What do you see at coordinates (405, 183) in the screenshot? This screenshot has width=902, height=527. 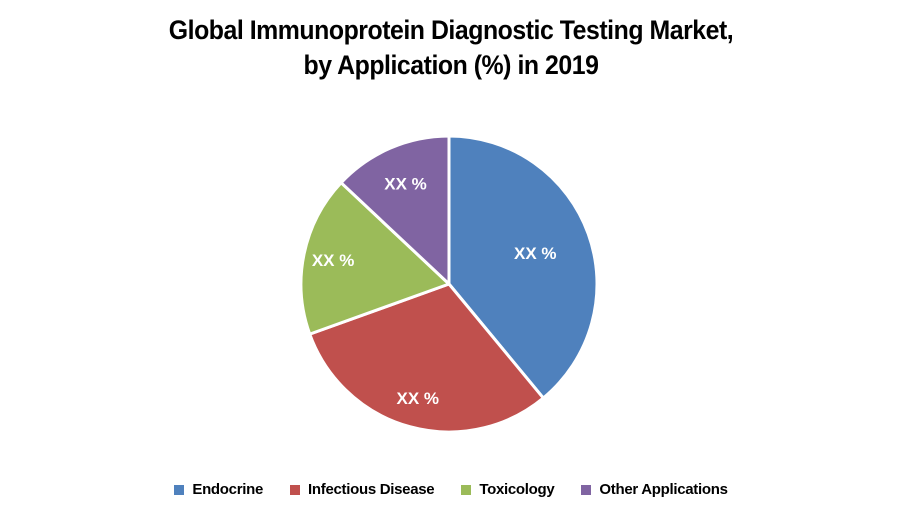 I see `slice-value-label-other-applications: XX %` at bounding box center [405, 183].